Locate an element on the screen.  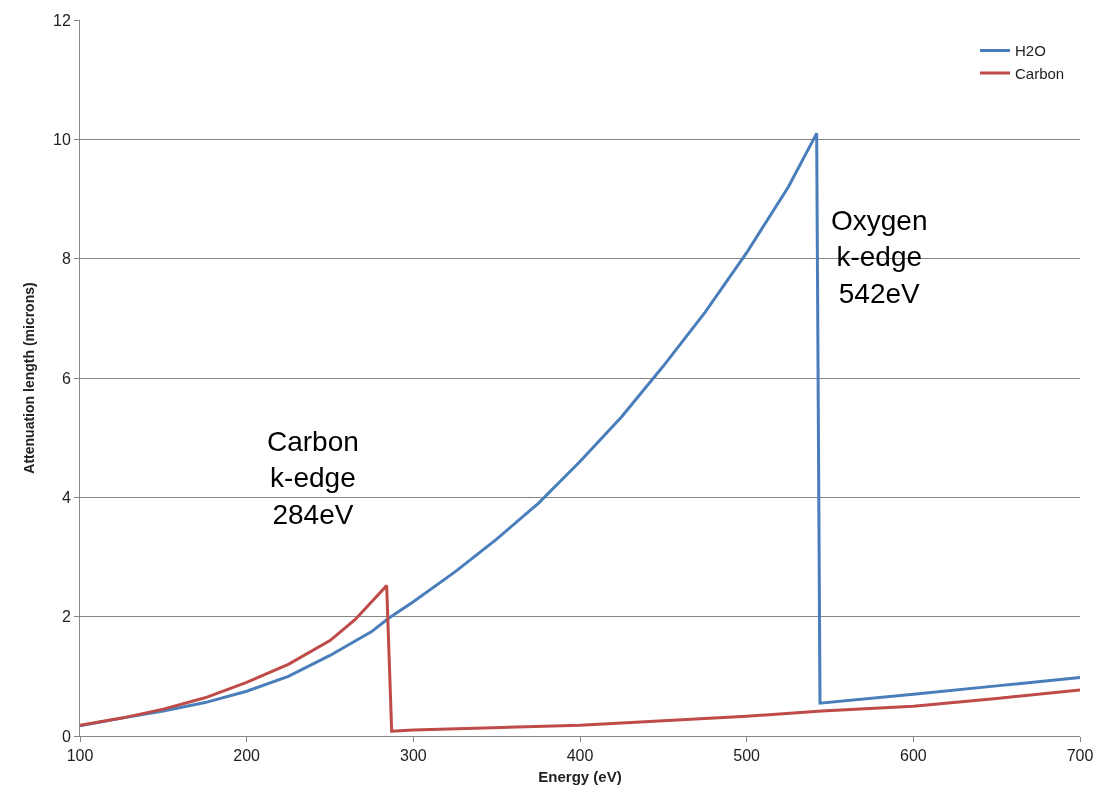
y-tick-label: 8 is located at coordinates (66, 259).